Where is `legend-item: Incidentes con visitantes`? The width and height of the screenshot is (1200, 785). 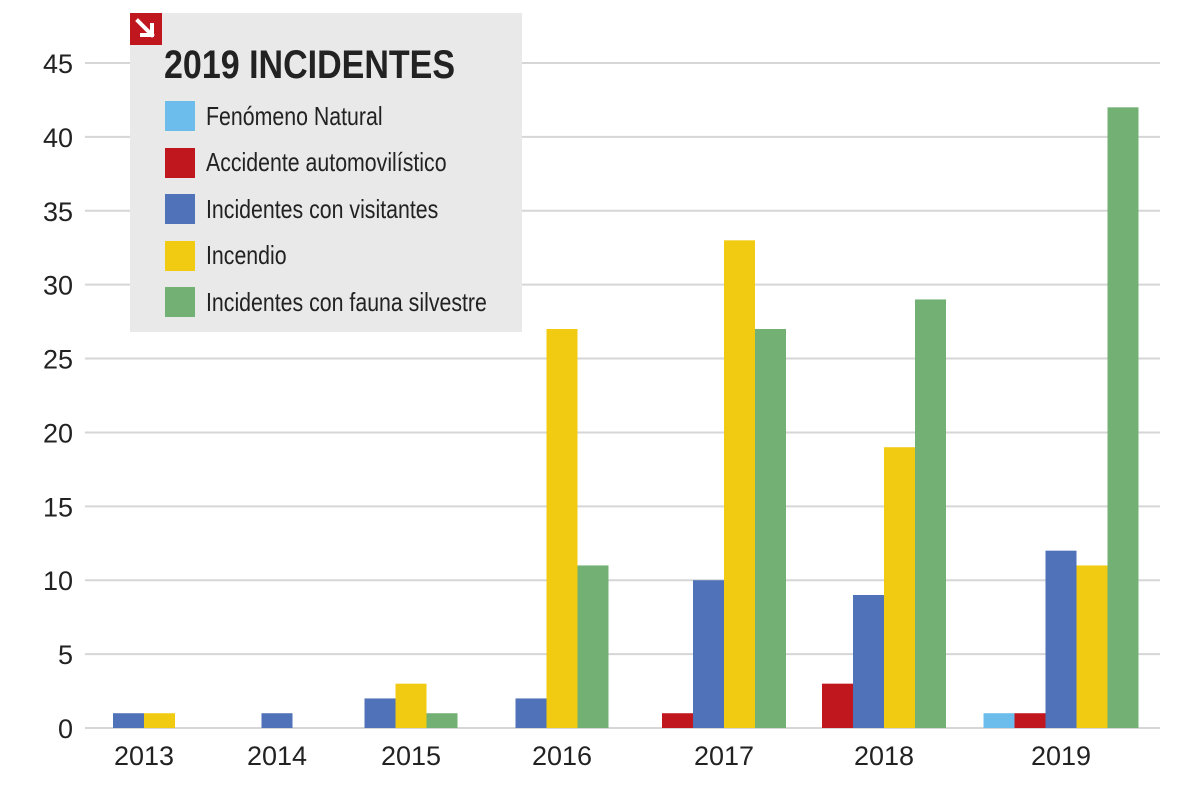
legend-item: Incidentes con visitantes is located at coordinates (327, 209).